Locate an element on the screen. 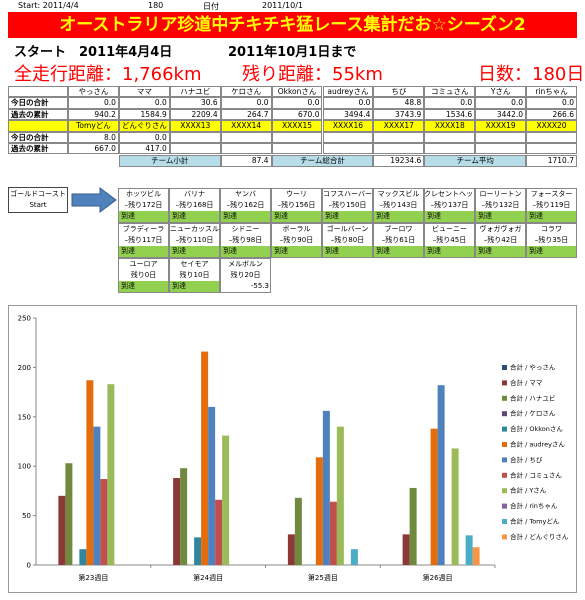 The image size is (585, 600). city-remaining: –残り119日 is located at coordinates (551, 205).